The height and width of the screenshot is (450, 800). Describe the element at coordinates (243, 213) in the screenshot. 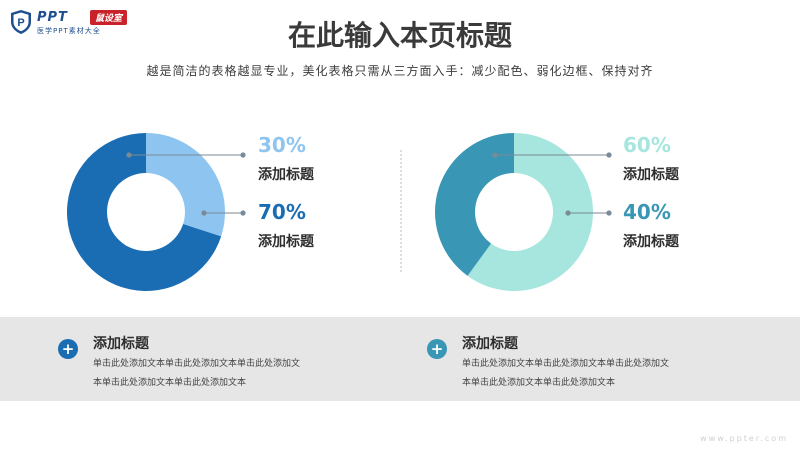

I see `leader-dot-left-1b` at that location.